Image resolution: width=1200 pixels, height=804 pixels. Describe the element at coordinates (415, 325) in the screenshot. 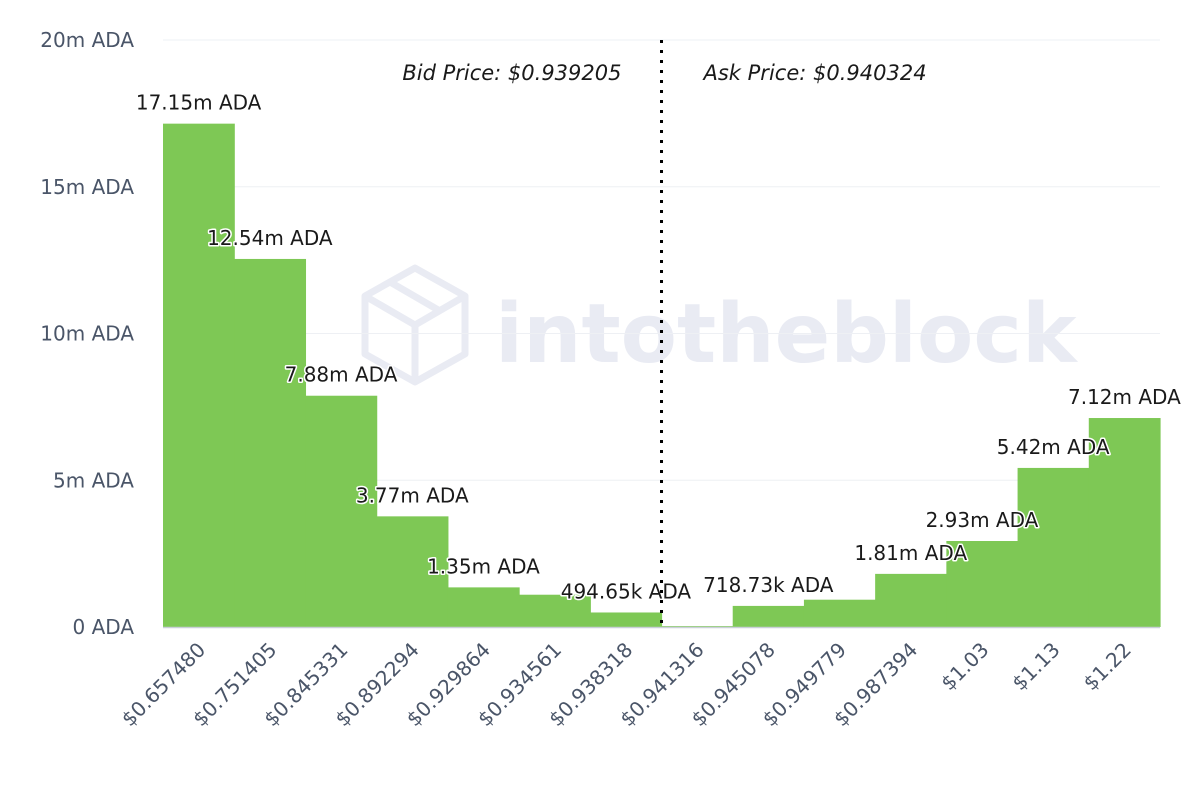

I see `cube-logo-icon` at that location.